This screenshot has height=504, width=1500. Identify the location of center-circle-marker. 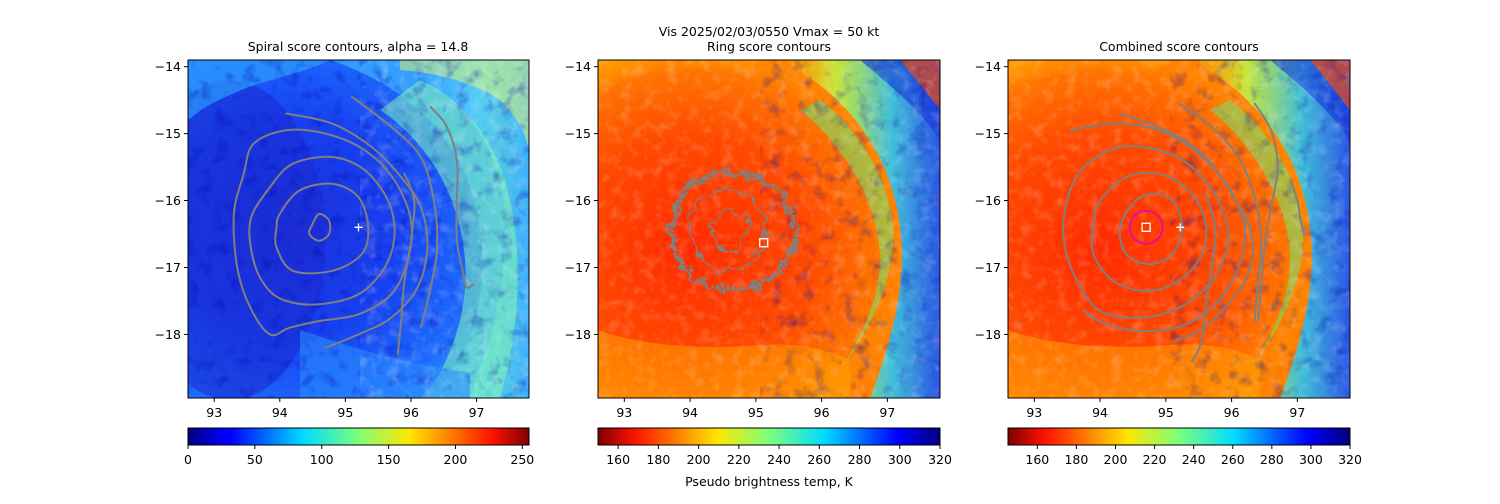
(1146, 227).